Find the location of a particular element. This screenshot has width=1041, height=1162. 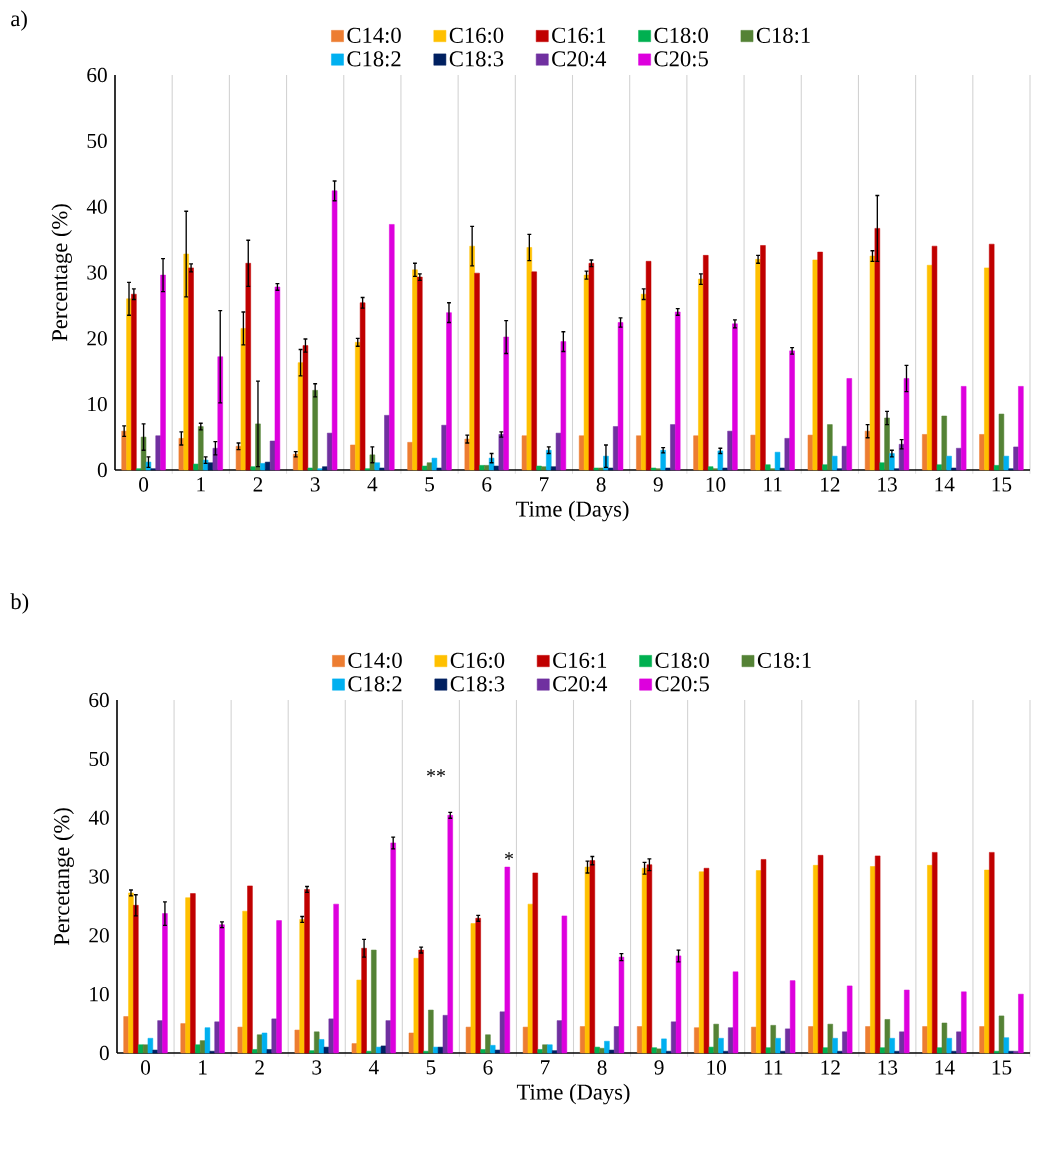

x-tick-label: 11 is located at coordinates (773, 1067).